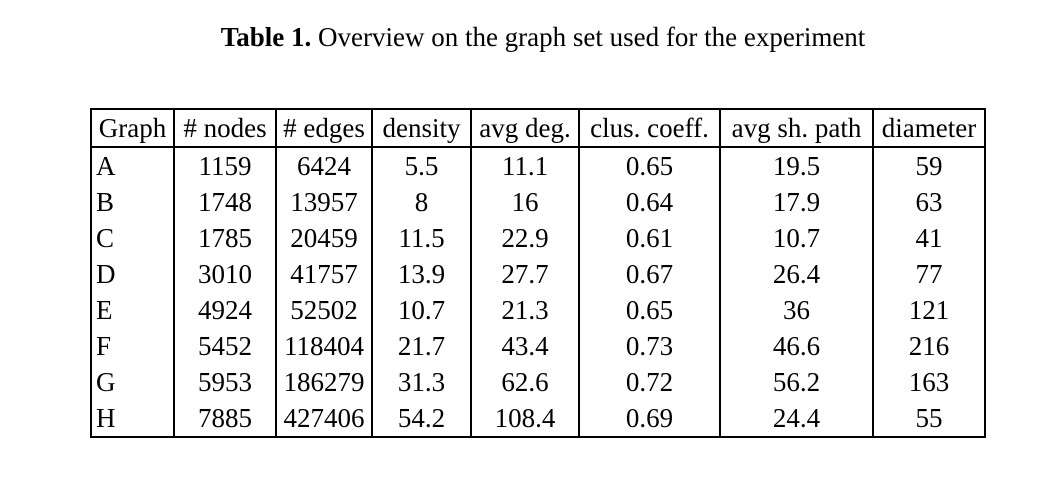  I want to click on avg-degree-cell: 21.3, so click(525, 310).